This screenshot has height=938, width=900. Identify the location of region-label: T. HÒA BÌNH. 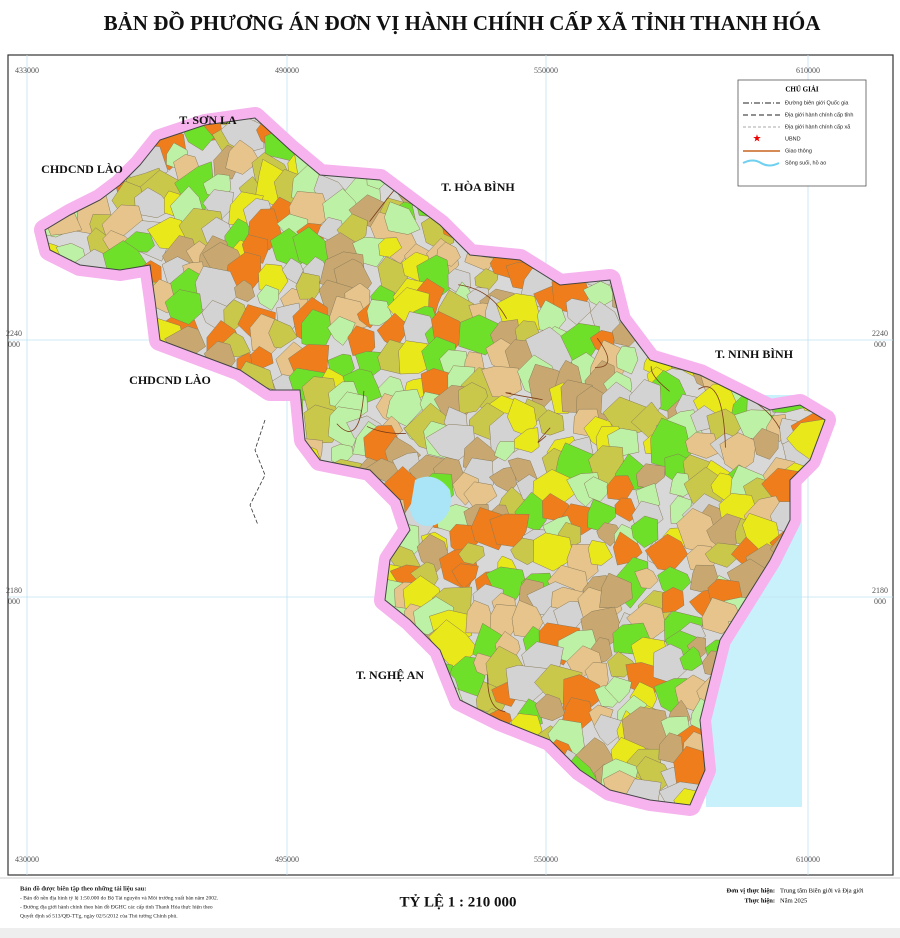
(478, 187).